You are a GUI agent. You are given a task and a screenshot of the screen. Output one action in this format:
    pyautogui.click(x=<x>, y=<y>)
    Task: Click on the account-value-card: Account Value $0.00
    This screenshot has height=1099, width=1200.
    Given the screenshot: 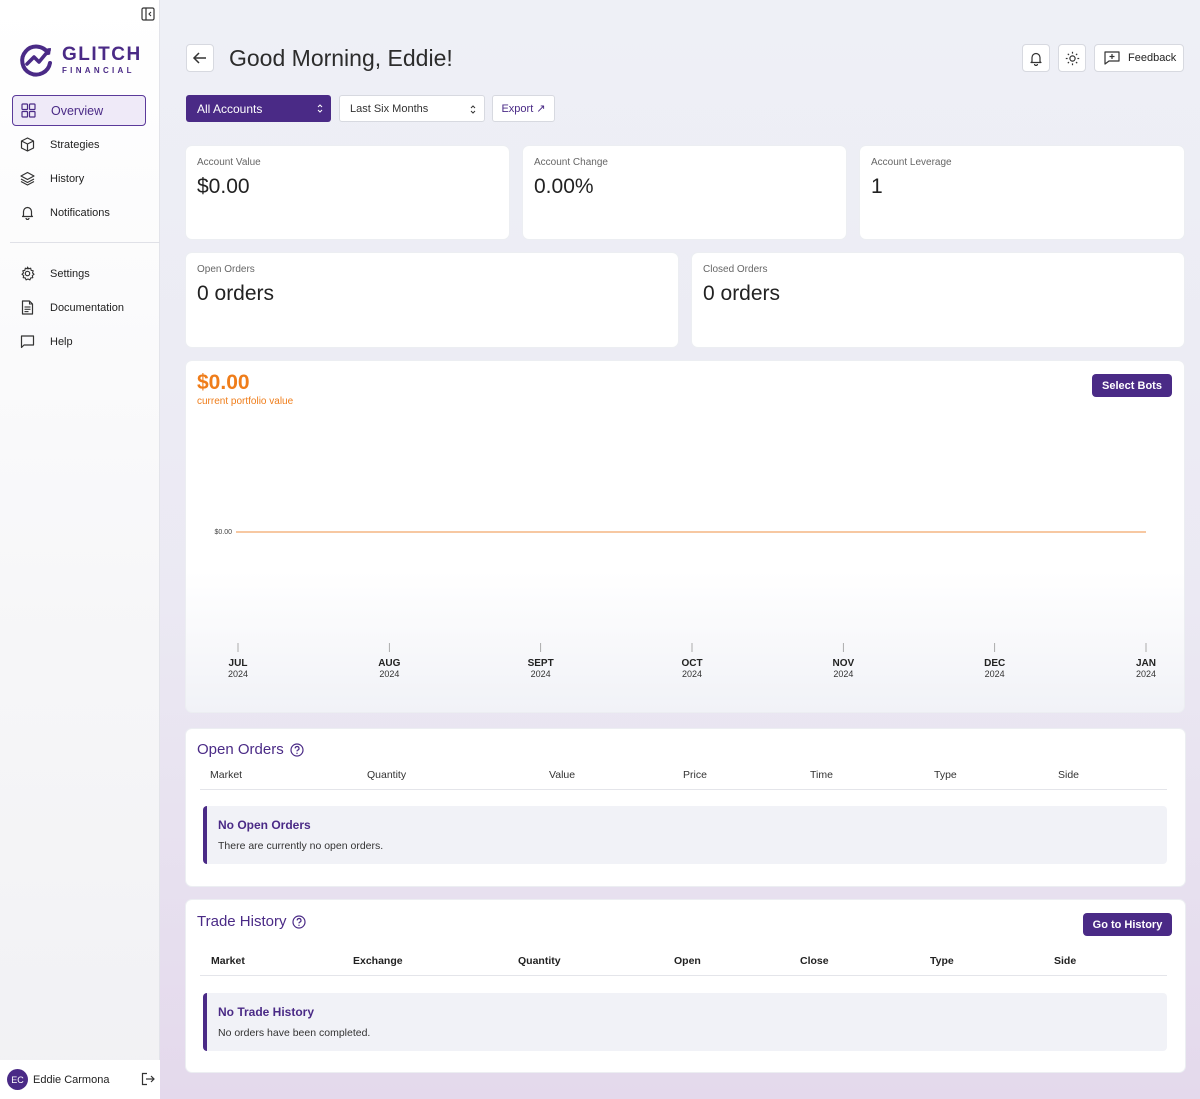 What is the action you would take?
    pyautogui.click(x=347, y=192)
    